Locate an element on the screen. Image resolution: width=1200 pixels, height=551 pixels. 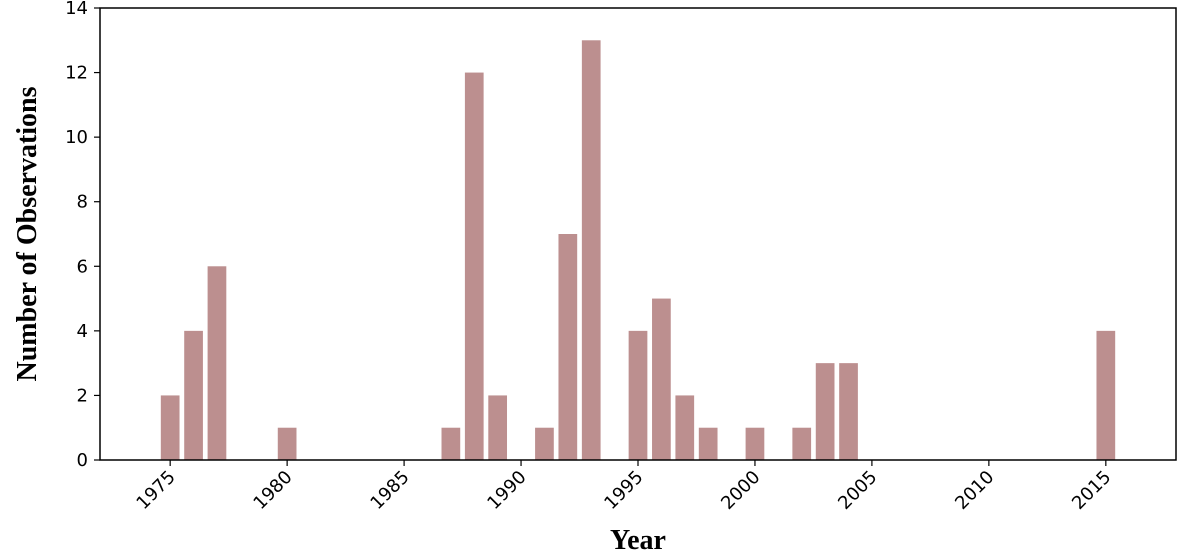
y-tick-label: 14 is located at coordinates (76, 9).